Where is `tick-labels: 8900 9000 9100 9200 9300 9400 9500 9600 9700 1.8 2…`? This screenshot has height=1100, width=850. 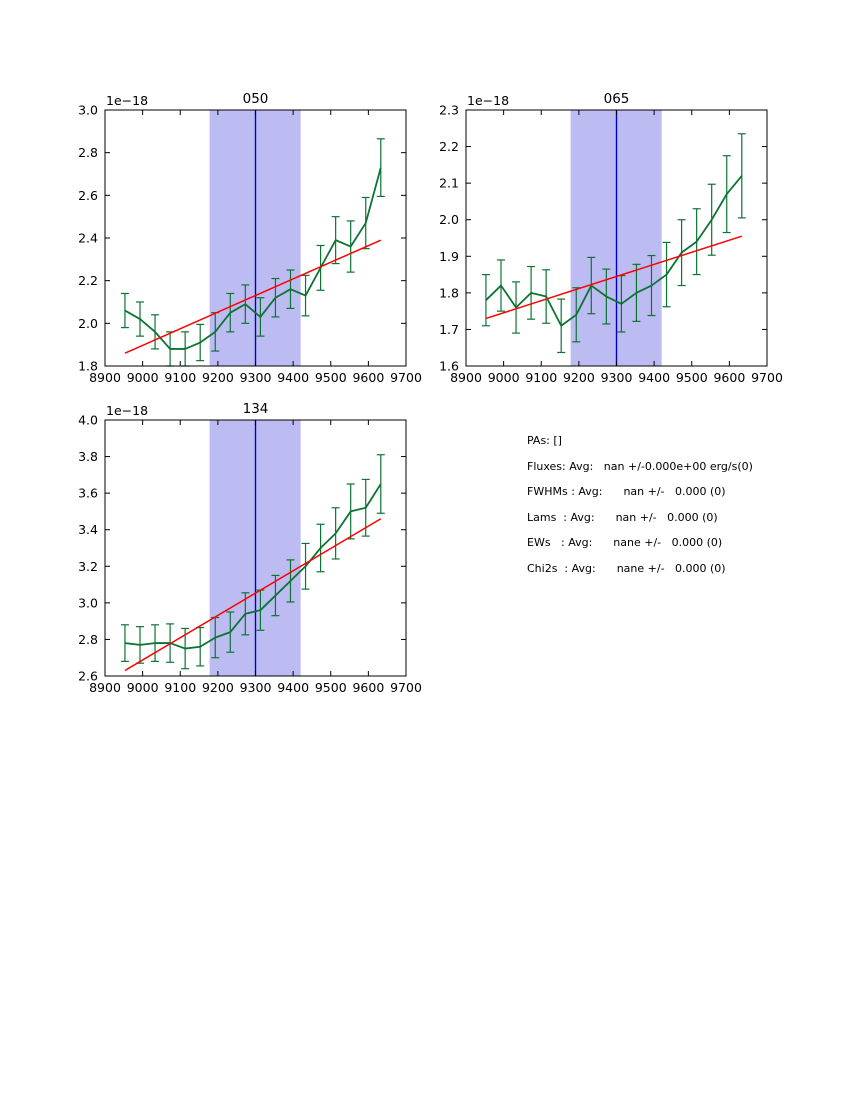
tick-labels: 8900 9000 9100 9200 9300 9400 9500 9600 9700 1.8 2… is located at coordinates (250, 244).